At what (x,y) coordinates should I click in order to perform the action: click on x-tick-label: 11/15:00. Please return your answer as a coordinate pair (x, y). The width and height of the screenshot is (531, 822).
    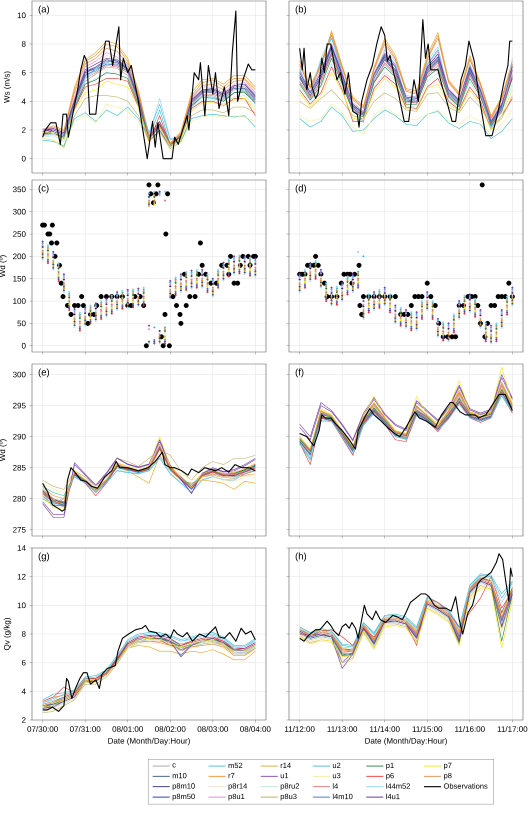
    Looking at the image, I should click on (427, 729).